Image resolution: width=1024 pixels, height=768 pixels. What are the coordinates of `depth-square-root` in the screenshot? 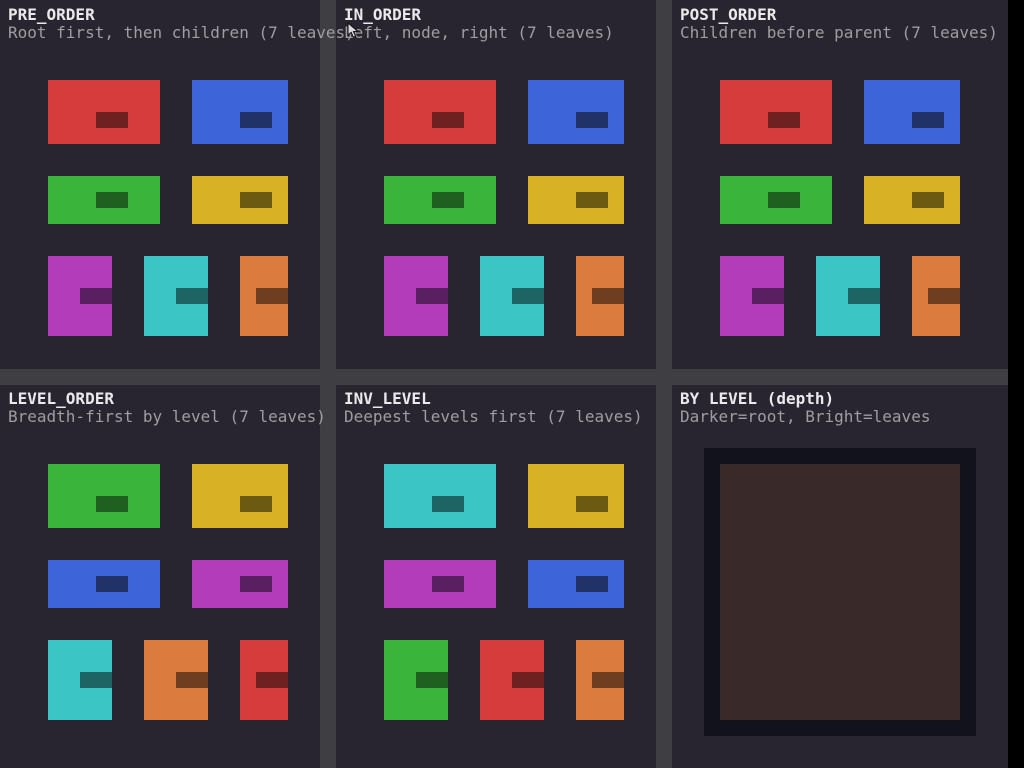 It's located at (840, 592).